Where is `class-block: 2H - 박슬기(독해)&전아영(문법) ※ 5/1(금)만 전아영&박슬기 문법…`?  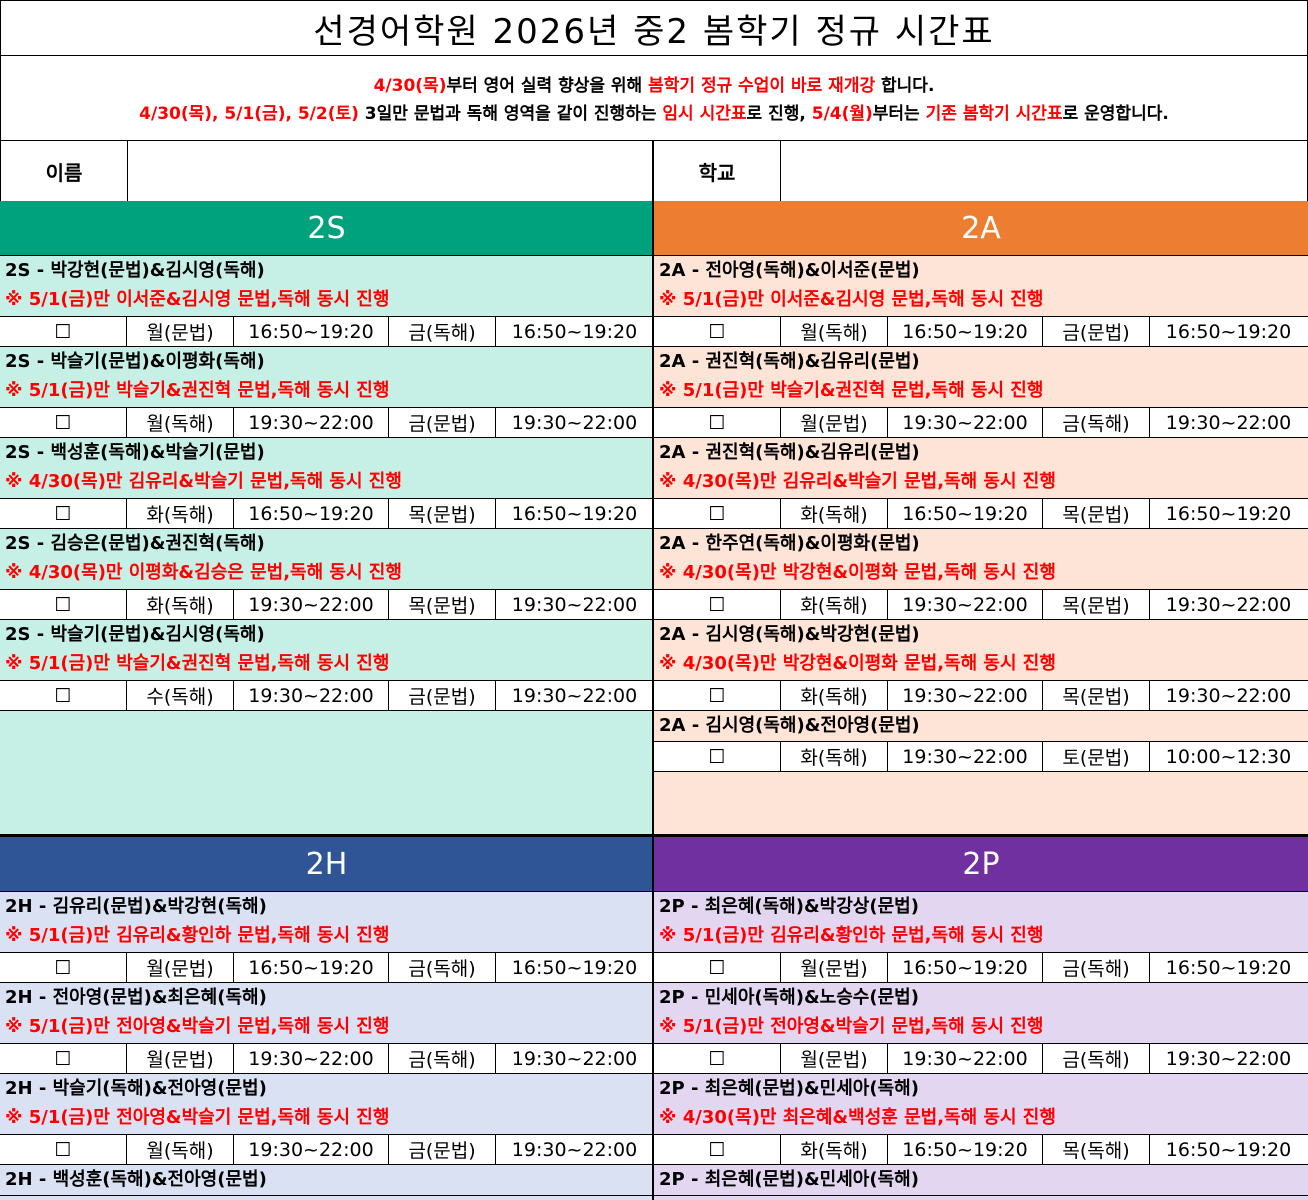
class-block: 2H - 박슬기(독해)&전아영(문법) ※ 5/1(금)만 전아영&박슬기 문법… is located at coordinates (326, 1119).